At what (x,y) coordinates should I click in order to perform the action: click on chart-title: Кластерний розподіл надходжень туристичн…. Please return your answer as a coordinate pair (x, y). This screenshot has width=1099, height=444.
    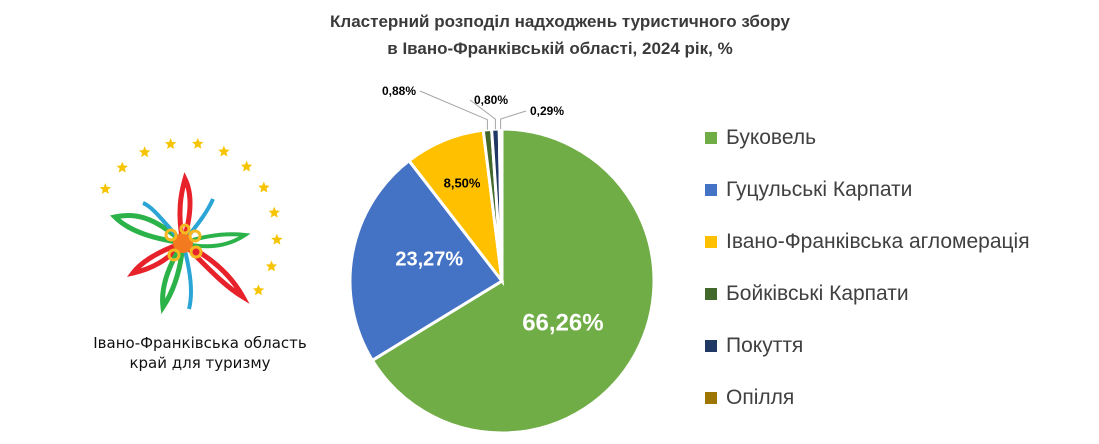
    Looking at the image, I should click on (560, 35).